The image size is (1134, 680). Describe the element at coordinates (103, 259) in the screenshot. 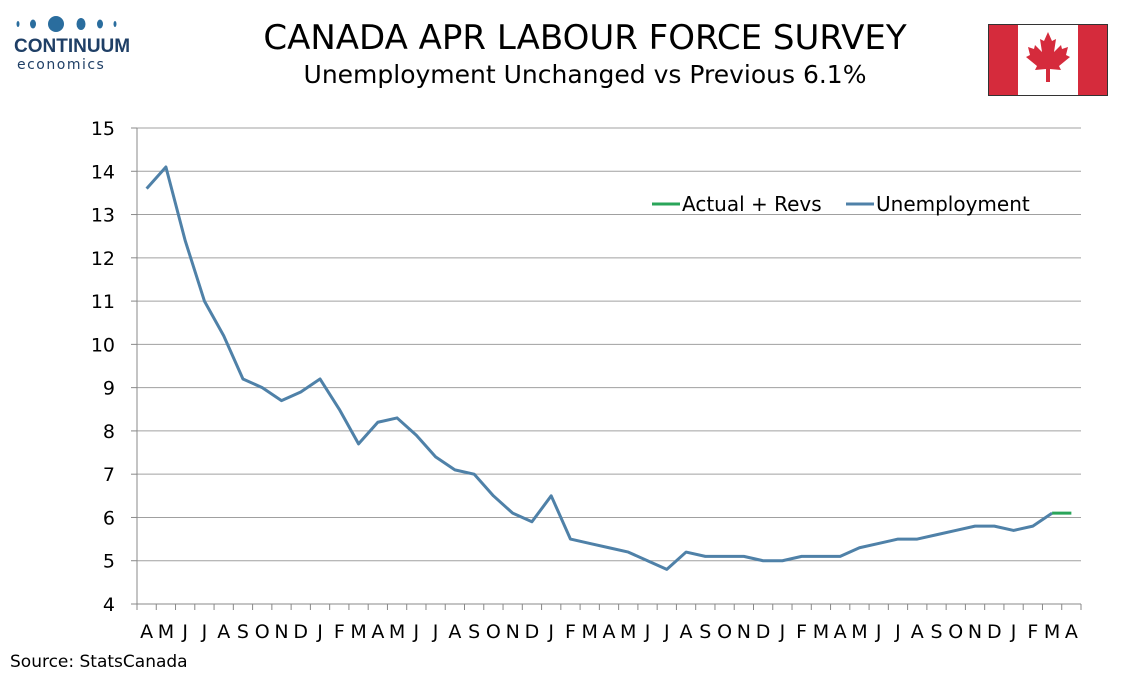

I see `y-tick-label: 12` at that location.